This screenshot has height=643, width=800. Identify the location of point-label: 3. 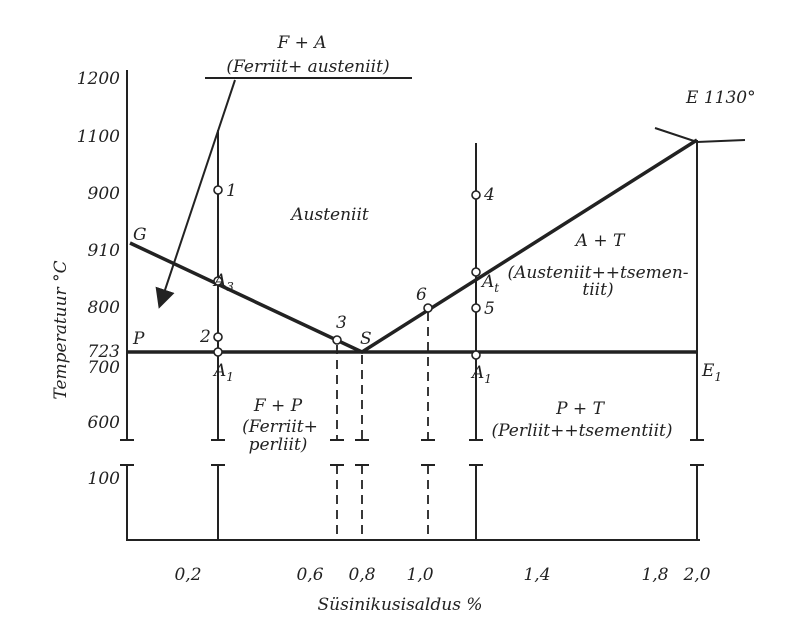
(341, 323).